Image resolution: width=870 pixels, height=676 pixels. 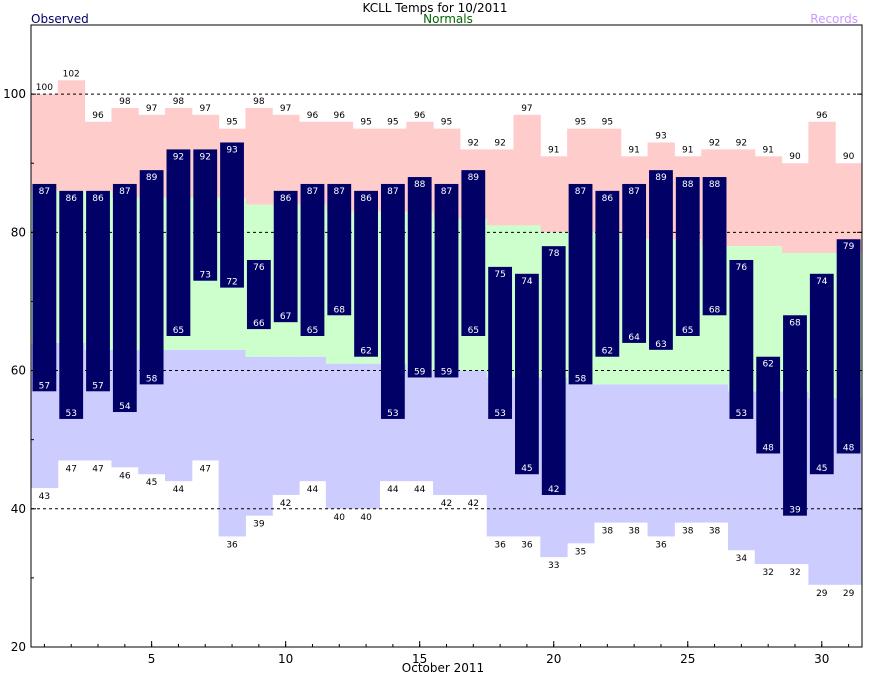 I want to click on record-high-label: 93, so click(x=660, y=136).